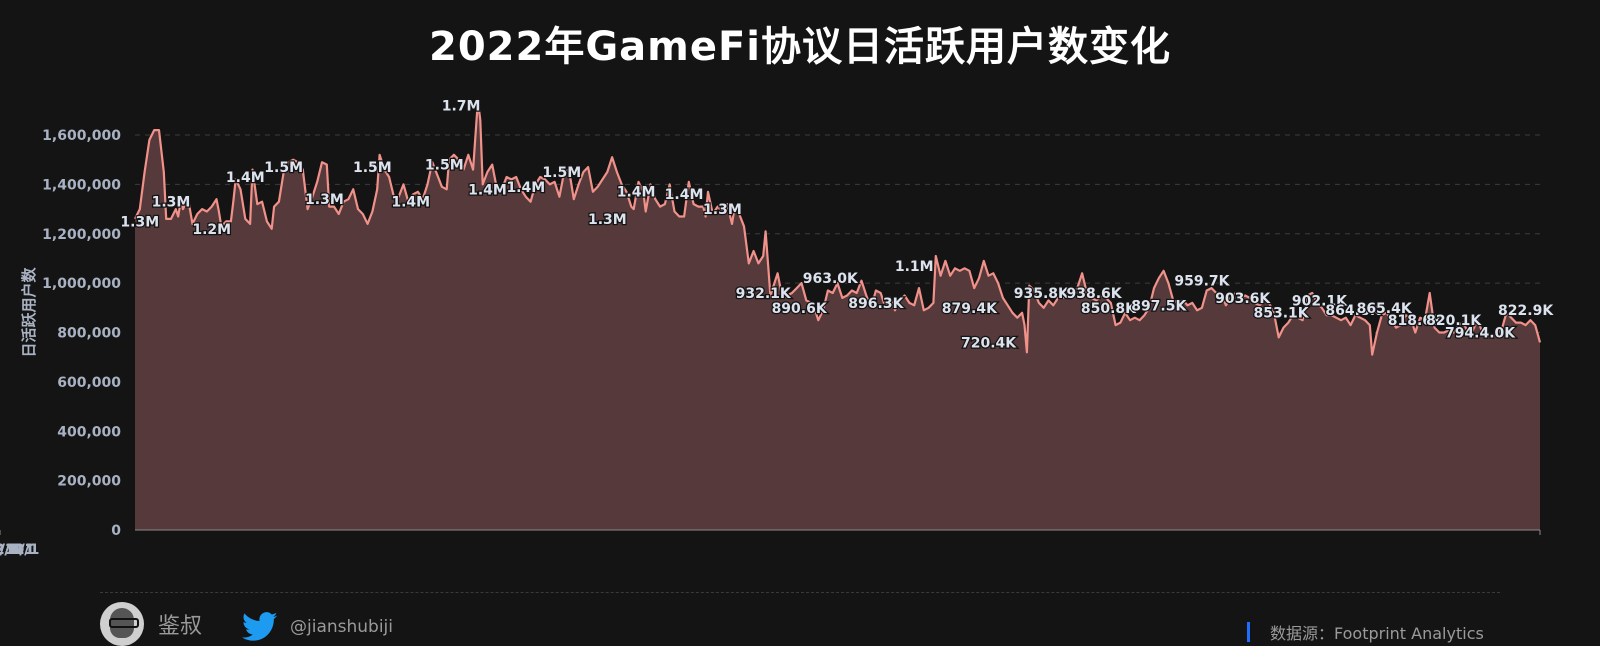 This screenshot has width=1600, height=646. I want to click on data-label: 794.4.0K, so click(1480, 333).